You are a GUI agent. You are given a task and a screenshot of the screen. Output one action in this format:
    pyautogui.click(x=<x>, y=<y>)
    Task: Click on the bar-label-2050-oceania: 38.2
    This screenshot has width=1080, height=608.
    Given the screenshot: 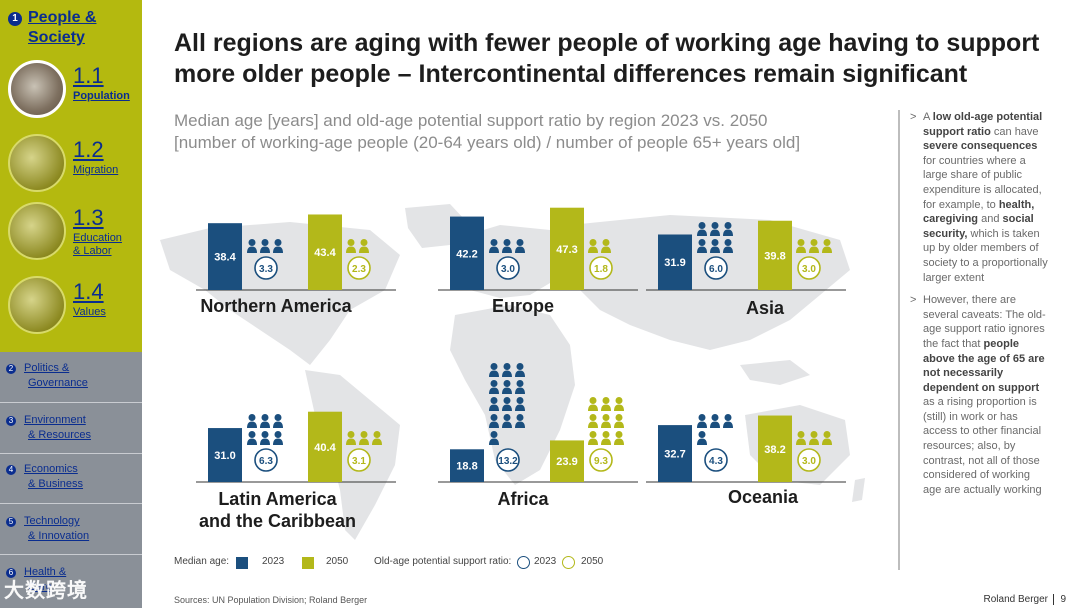 What is the action you would take?
    pyautogui.click(x=774, y=450)
    